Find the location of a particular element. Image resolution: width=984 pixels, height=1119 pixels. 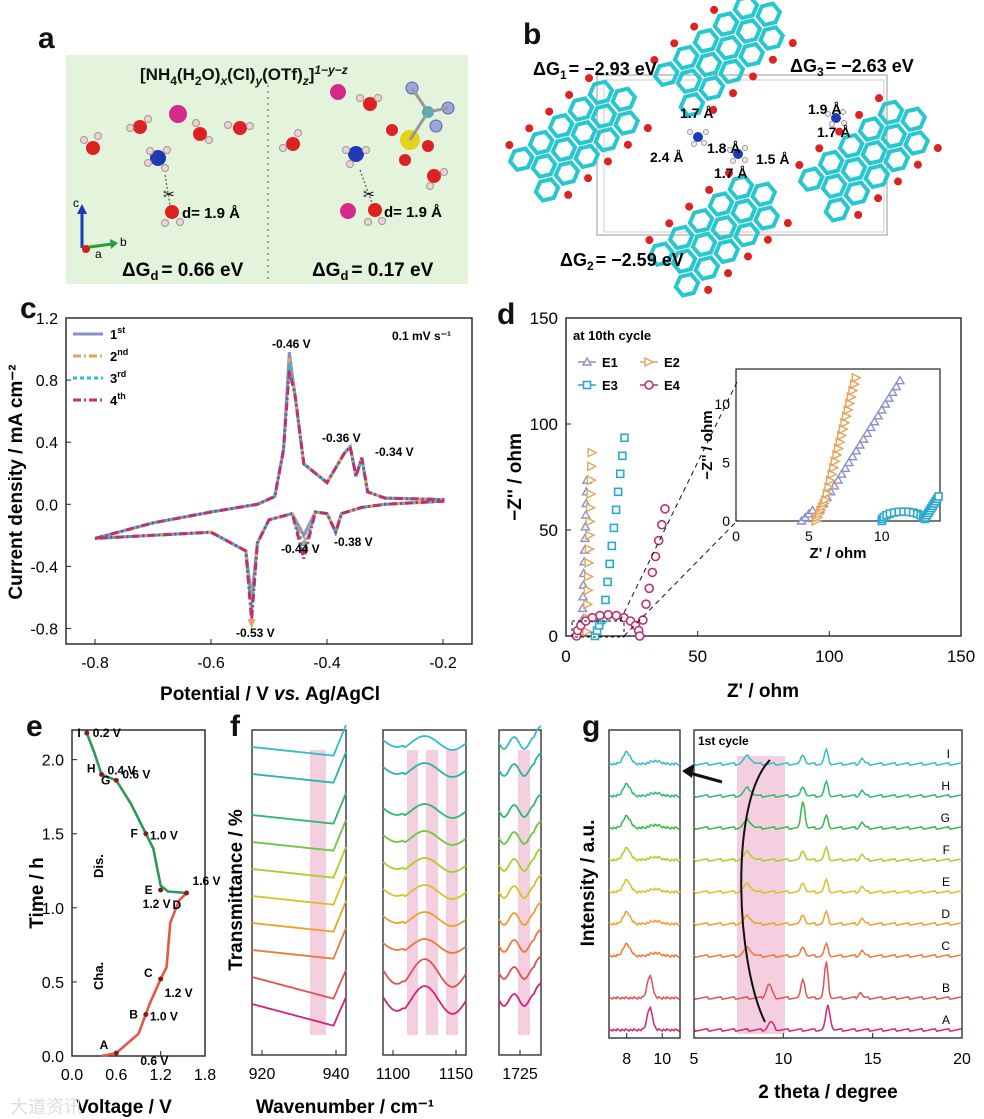

cv-xlabel: Potential / V vs. Ag/AgCl is located at coordinates (270, 694).